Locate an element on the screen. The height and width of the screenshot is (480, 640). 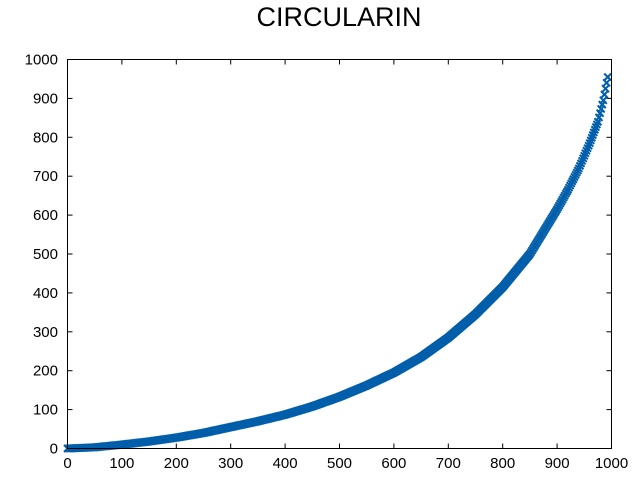
y-tick-label: 900 is located at coordinates (45, 98).